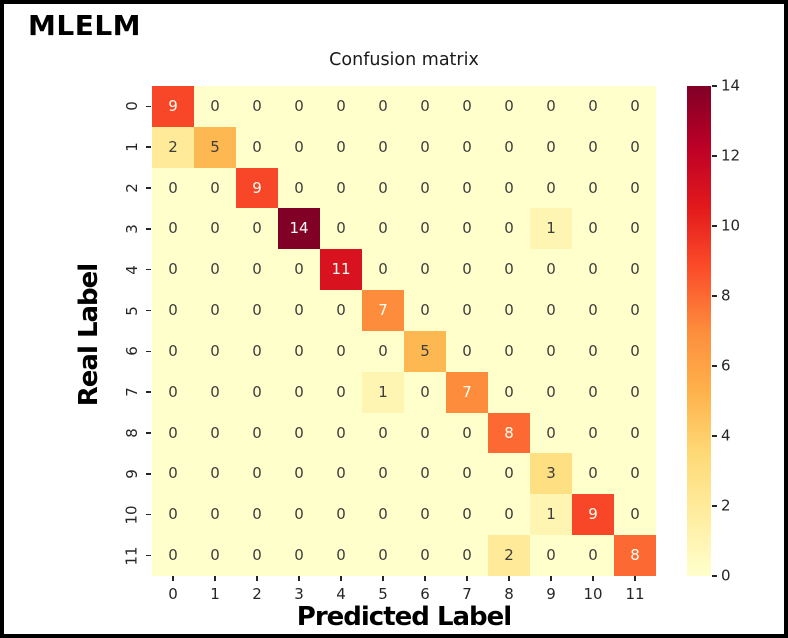  What do you see at coordinates (467, 594) in the screenshot?
I see `x-tick-label: 7` at bounding box center [467, 594].